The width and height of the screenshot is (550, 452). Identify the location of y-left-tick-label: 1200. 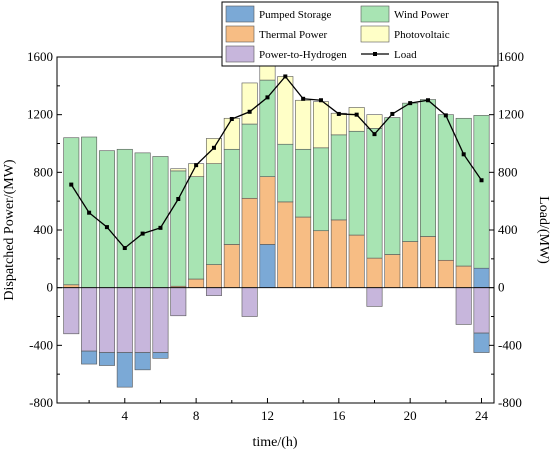
(40, 114).